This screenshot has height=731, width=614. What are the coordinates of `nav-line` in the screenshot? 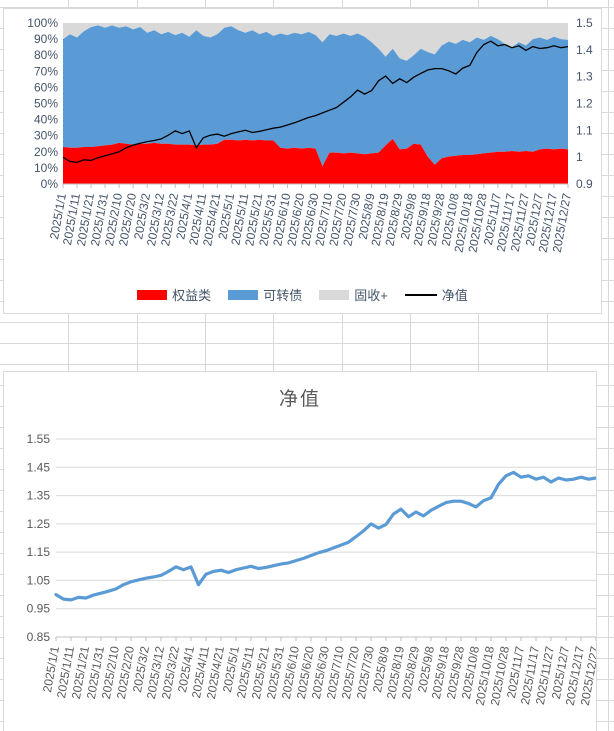 It's located at (315, 101).